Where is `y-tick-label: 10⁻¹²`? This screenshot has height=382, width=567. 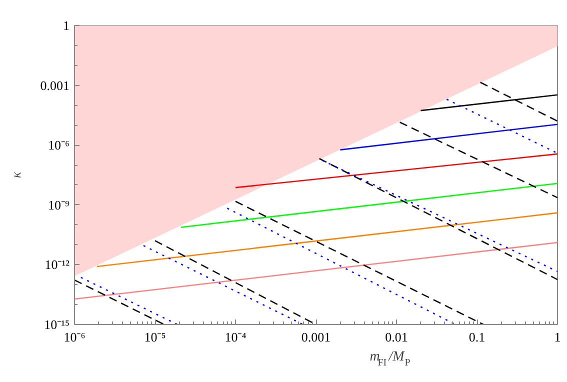 y-tick-label: 10⁻¹² is located at coordinates (57, 264).